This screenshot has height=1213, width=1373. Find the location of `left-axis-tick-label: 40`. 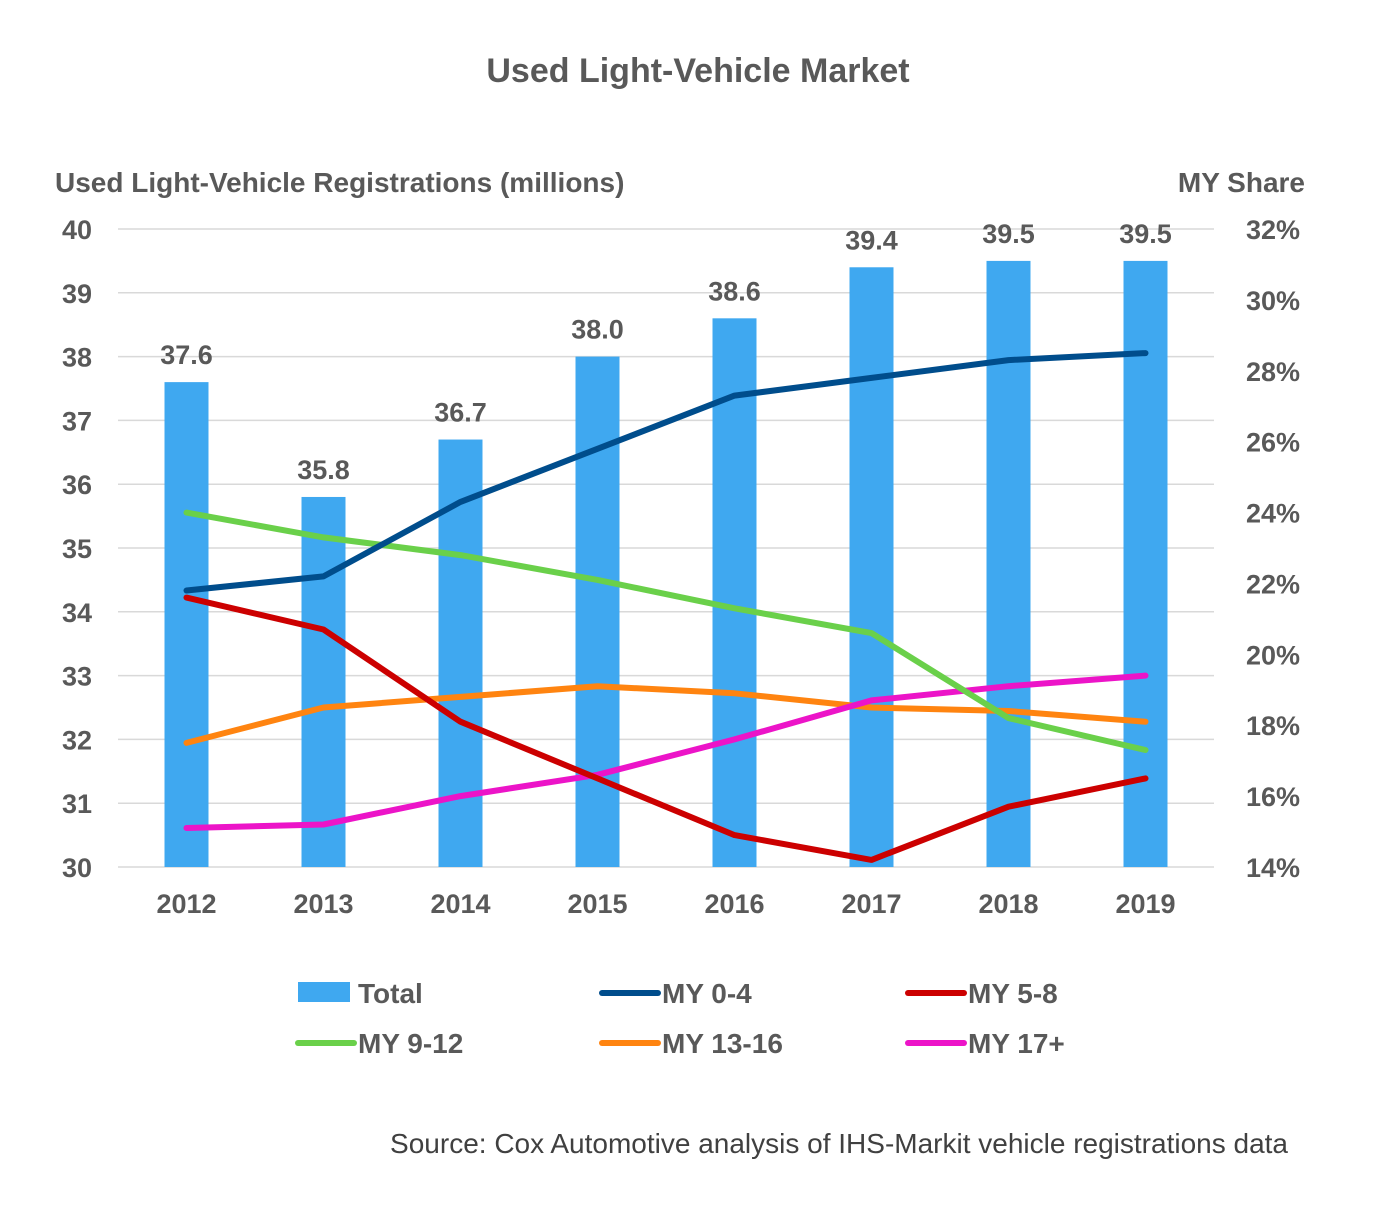

left-axis-tick-label: 40 is located at coordinates (77, 230).